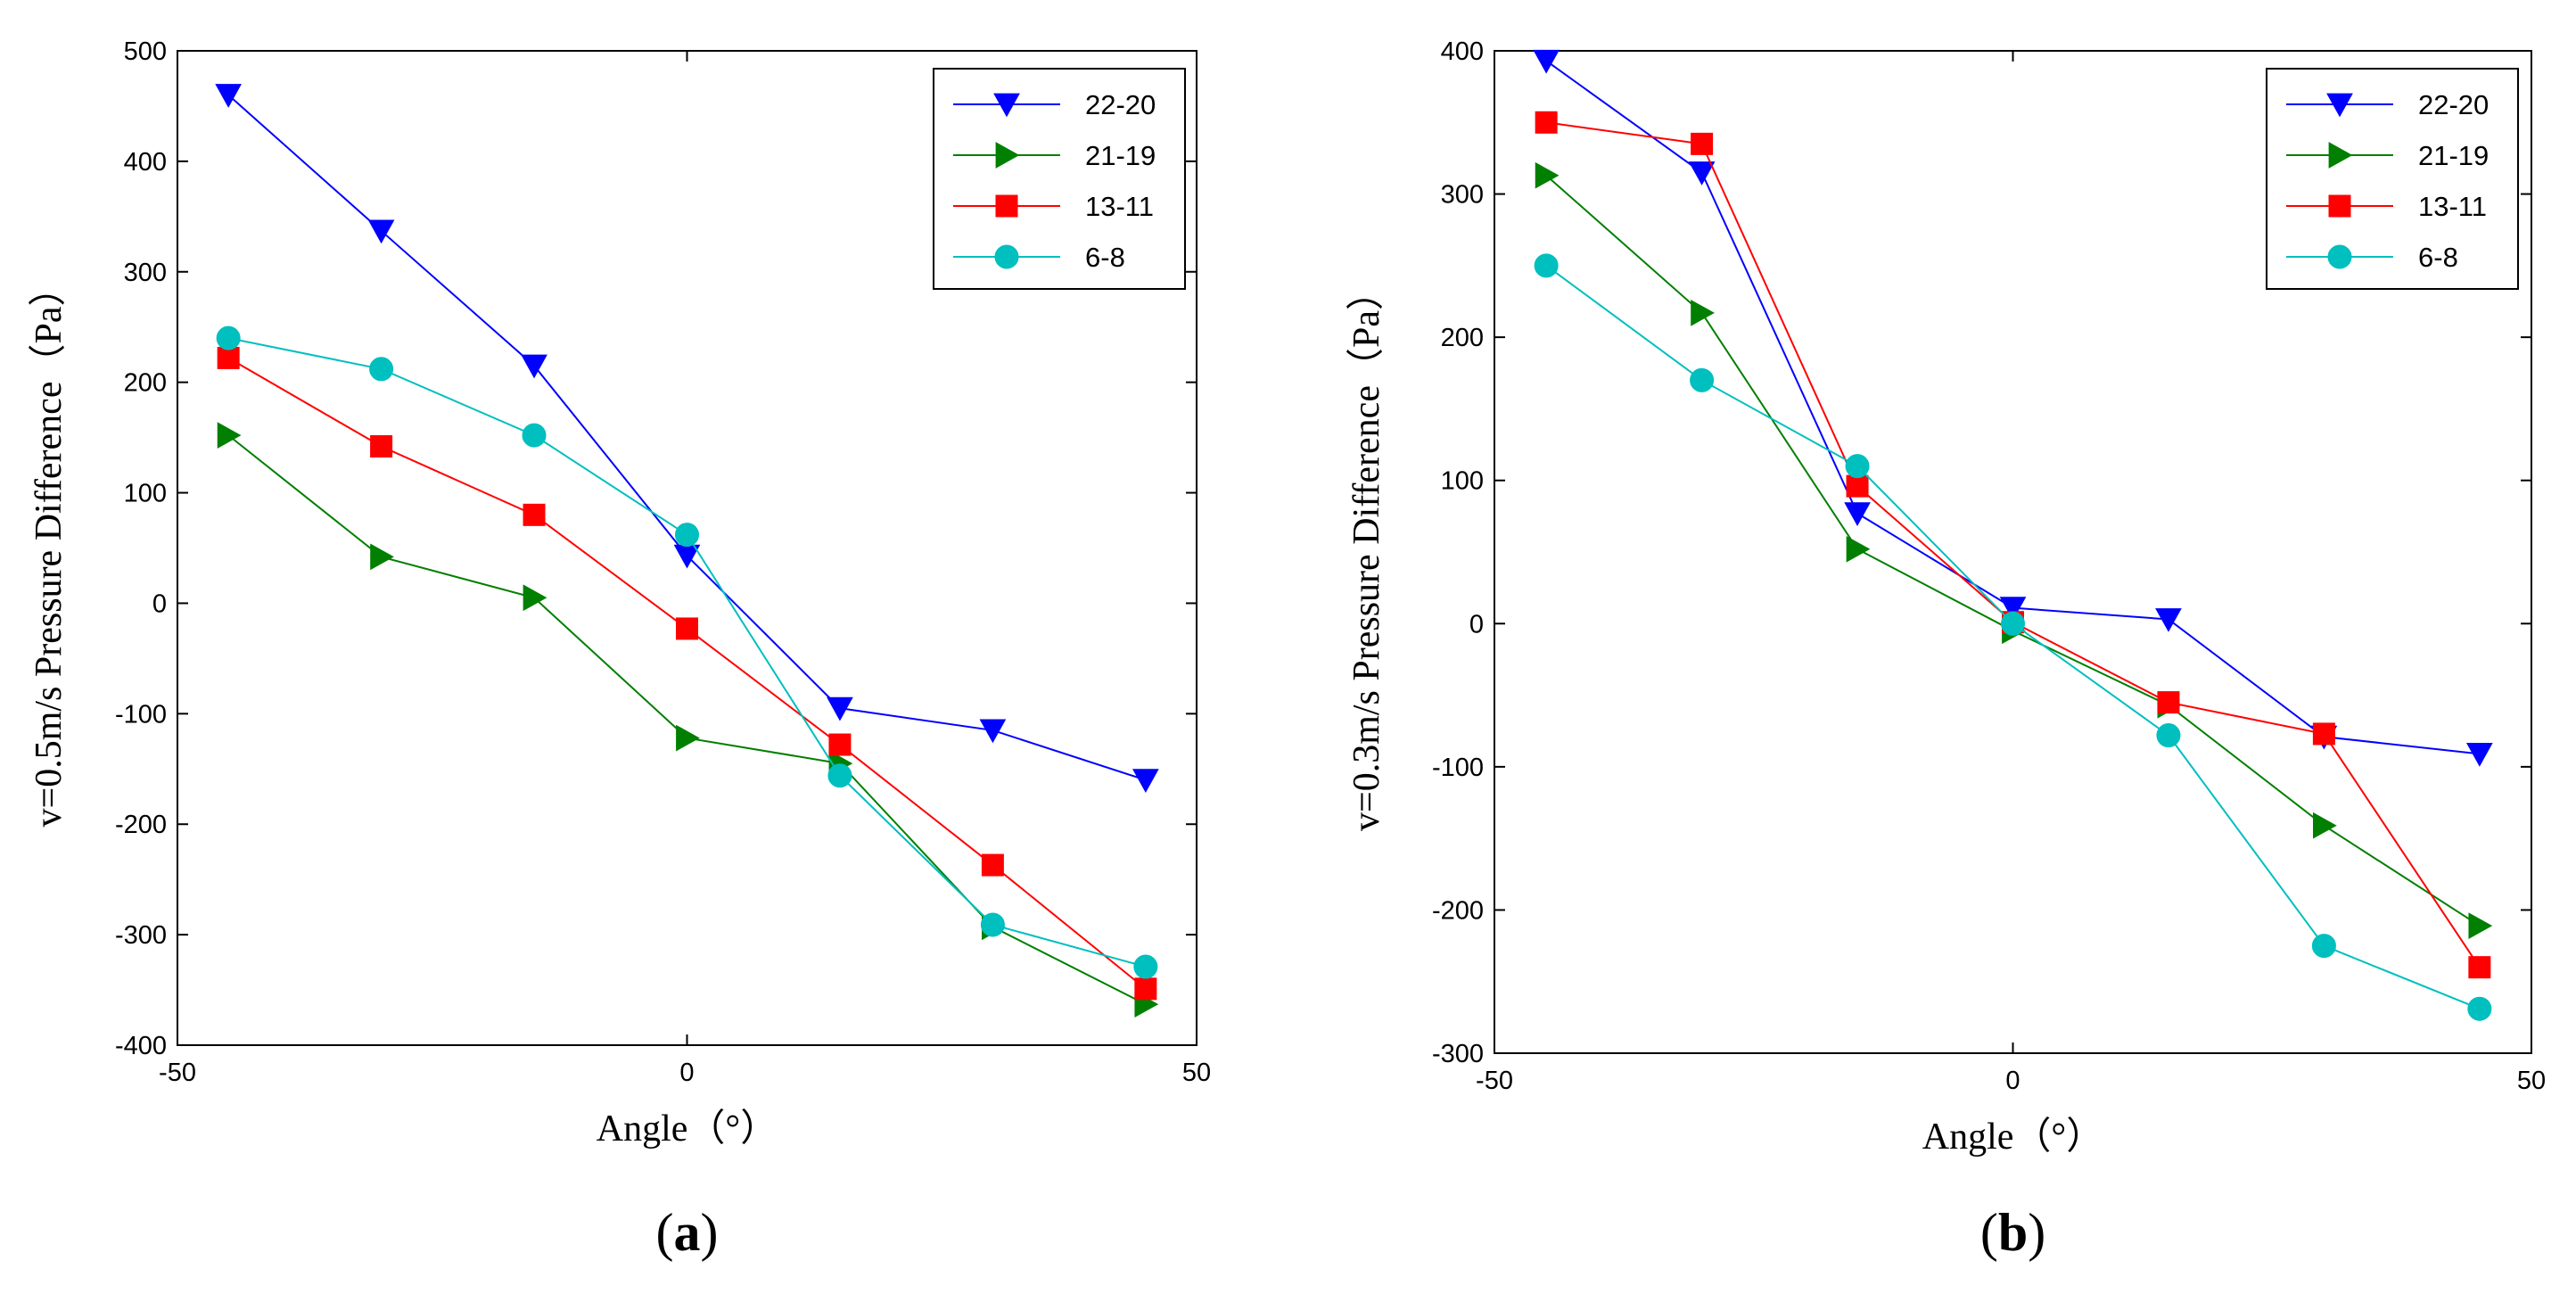 The width and height of the screenshot is (2576, 1302). I want to click on panel-b-legend-label: 22-20, so click(2453, 104).